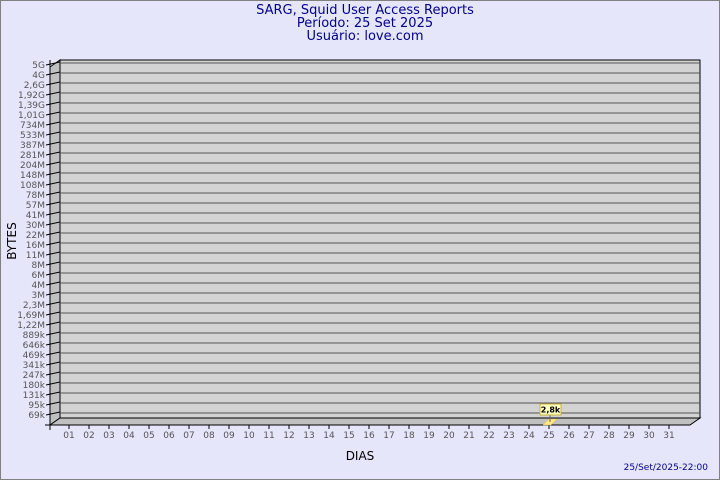  What do you see at coordinates (39, 266) in the screenshot?
I see `y-tick-label: 8M` at bounding box center [39, 266].